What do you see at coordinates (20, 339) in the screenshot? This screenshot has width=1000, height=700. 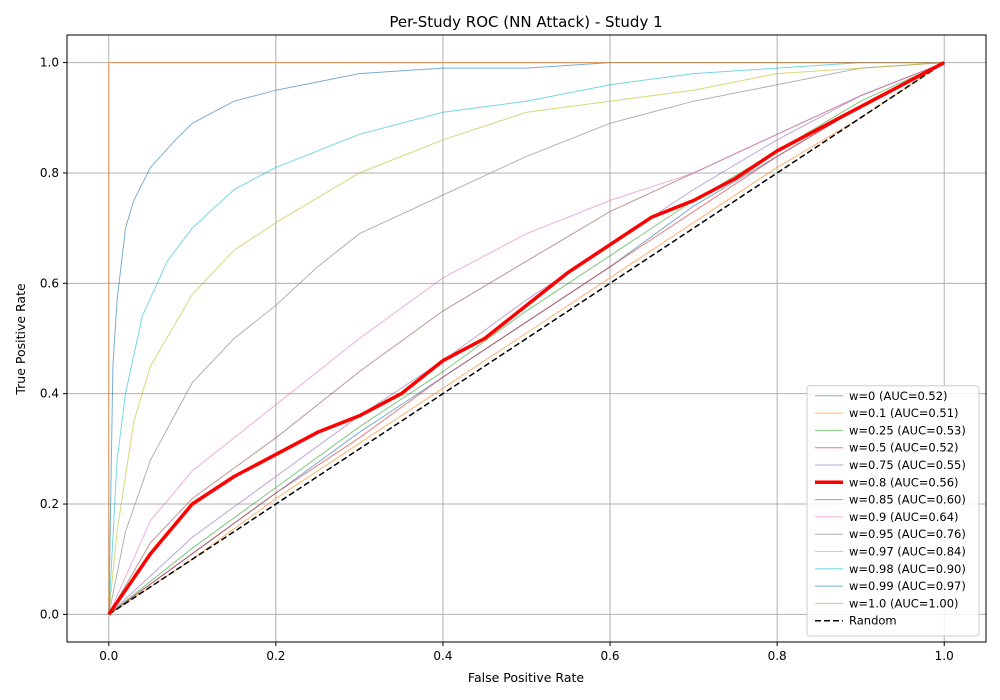 I see `y-axis-label: True Positive Rate` at bounding box center [20, 339].